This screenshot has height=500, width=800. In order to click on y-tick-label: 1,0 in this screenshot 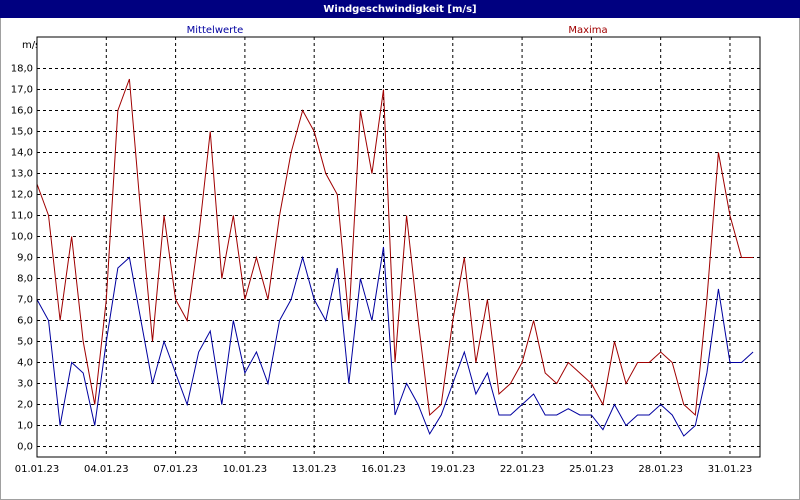, I will do `click(25, 426)`.